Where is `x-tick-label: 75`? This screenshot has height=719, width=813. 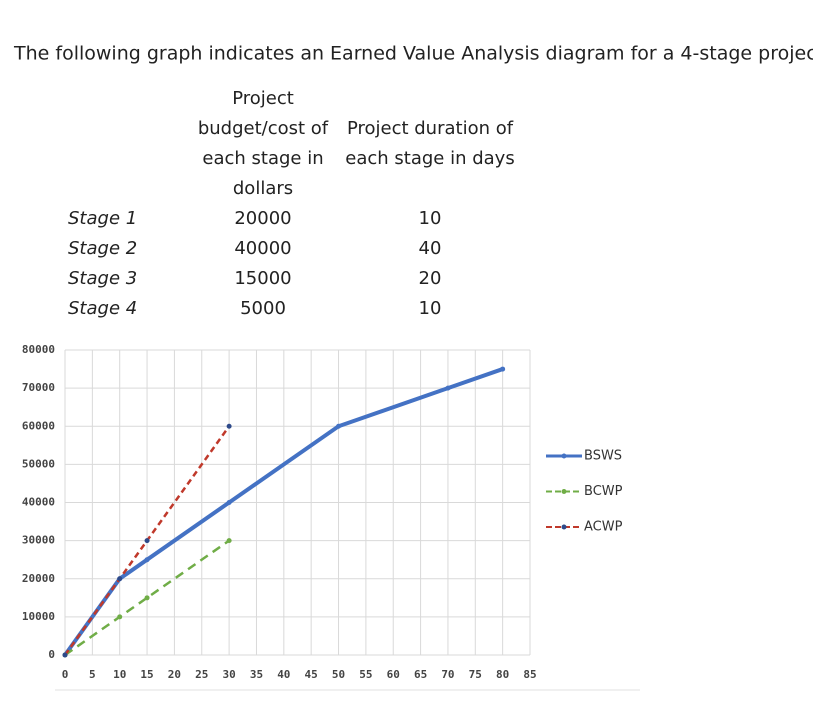
x-tick-label: 75 is located at coordinates (475, 674).